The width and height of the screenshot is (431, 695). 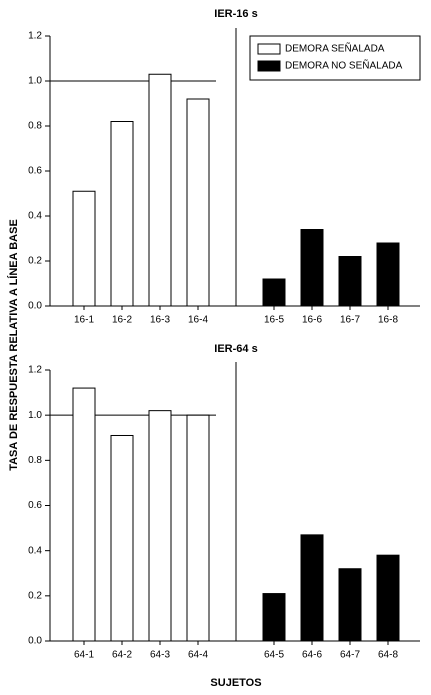 I want to click on x-tick-label: 16-6, so click(x=312, y=320).